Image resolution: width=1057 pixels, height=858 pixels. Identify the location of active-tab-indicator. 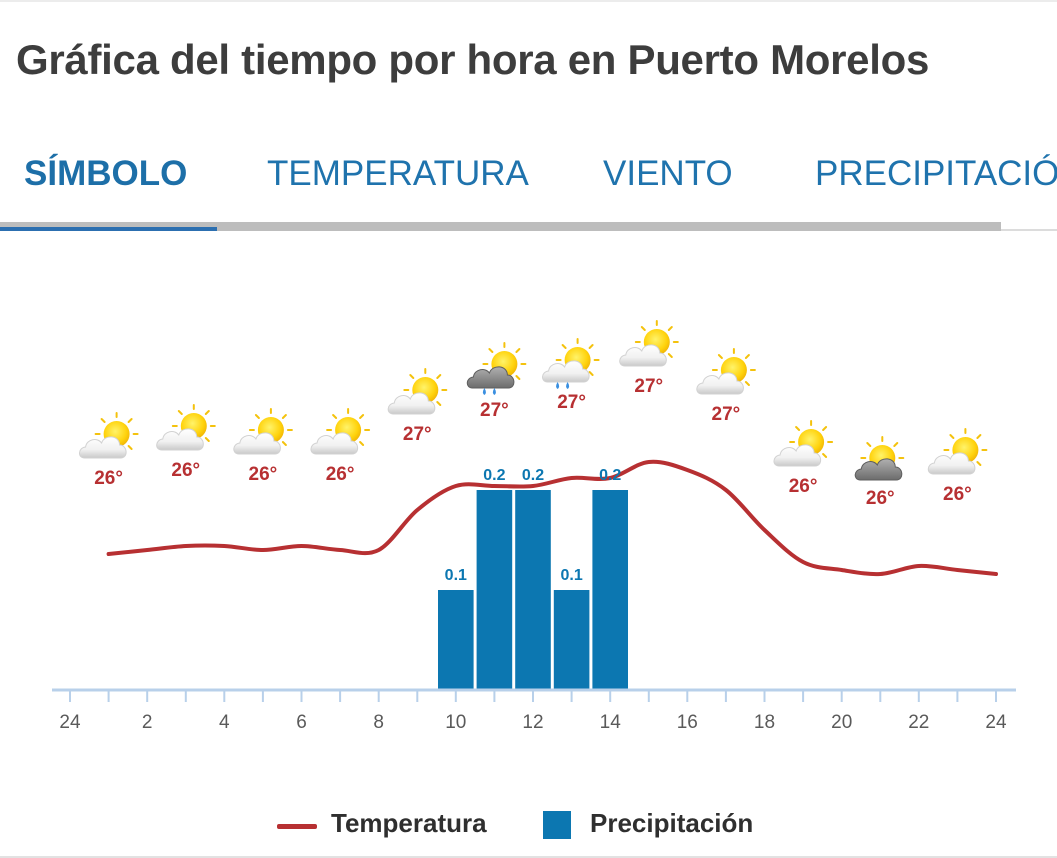
(108, 229).